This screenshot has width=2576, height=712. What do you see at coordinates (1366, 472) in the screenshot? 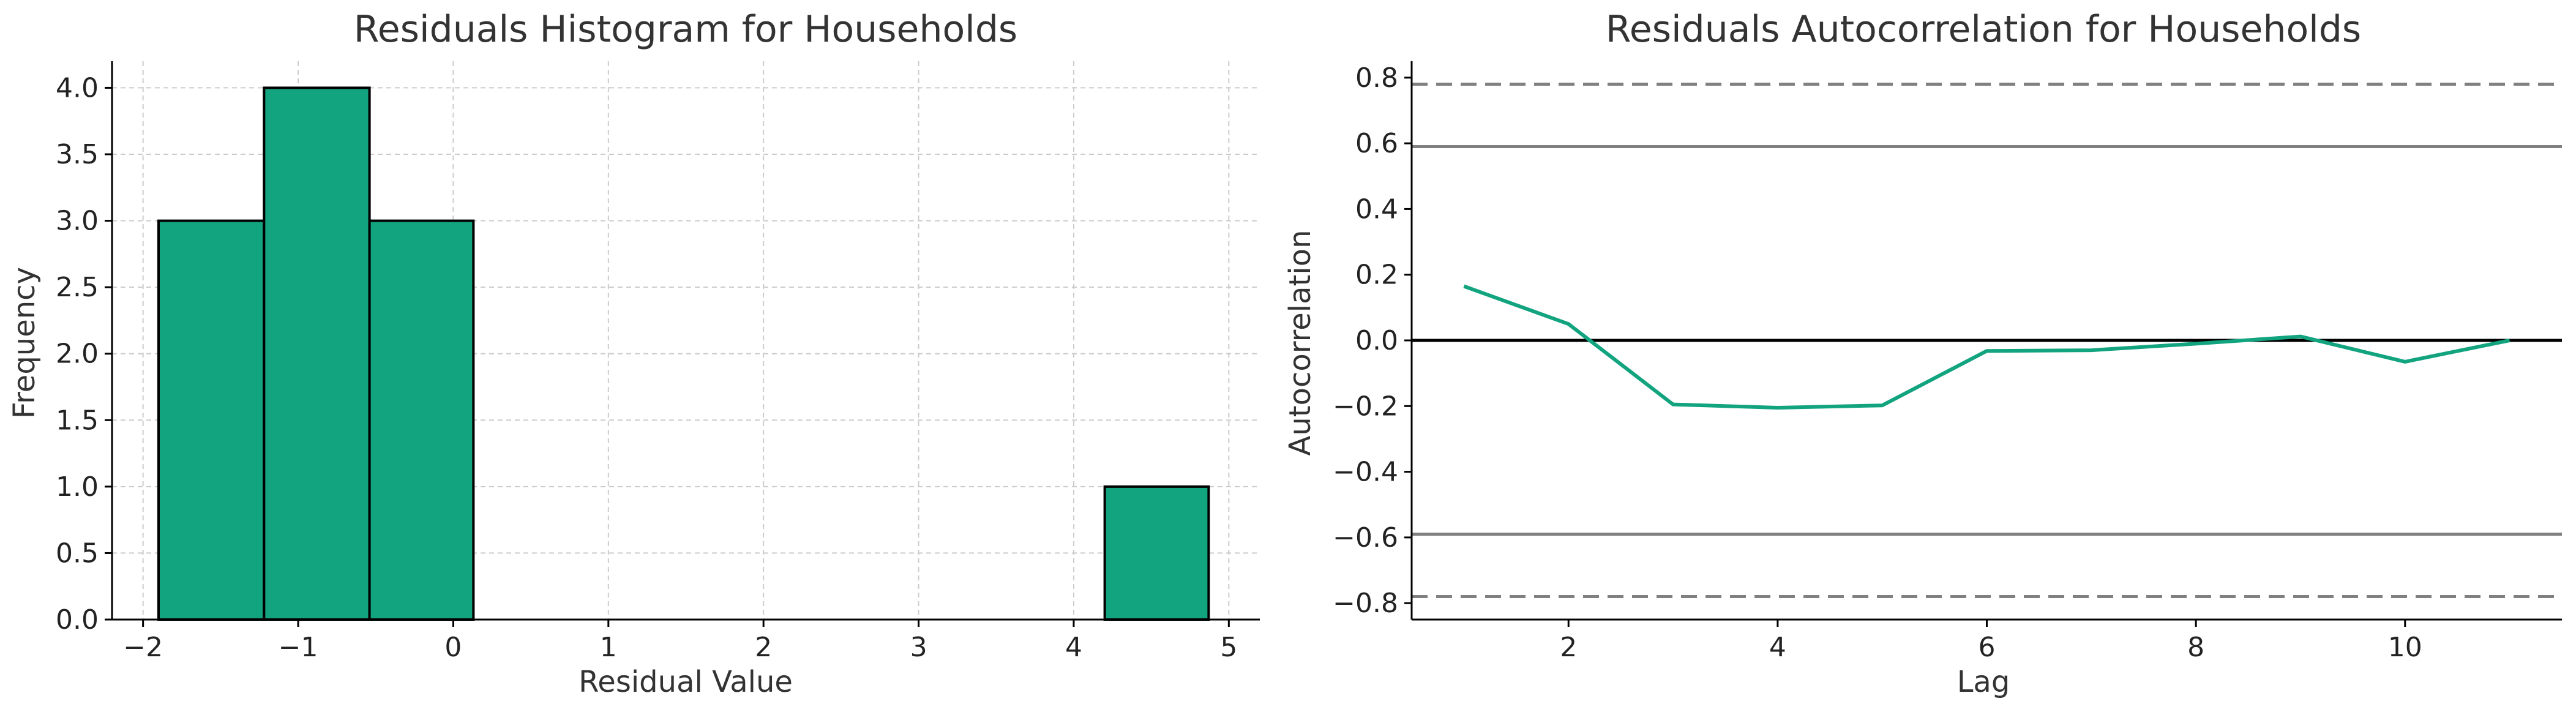
I see `autocorrelation-ytick-label: −0.4` at bounding box center [1366, 472].